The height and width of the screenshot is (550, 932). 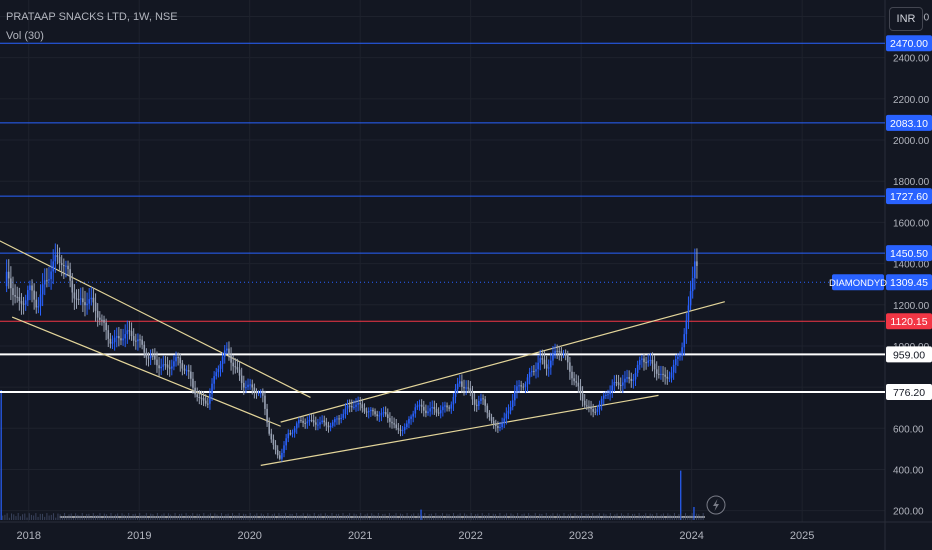 I want to click on level-label: 2470.00, so click(x=909, y=44).